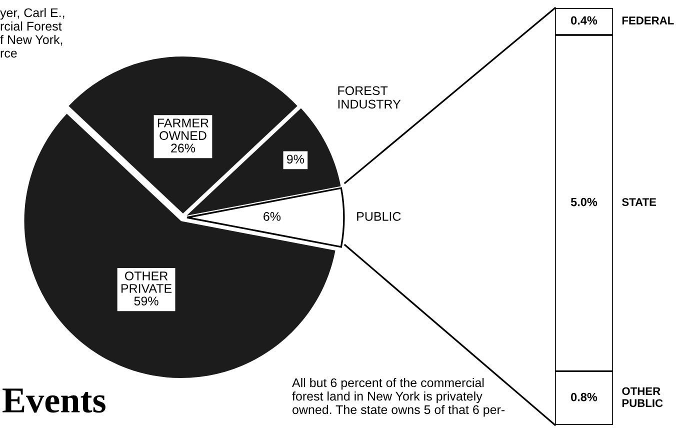 This screenshot has width=685, height=431. I want to click on data-label: 0.8%, so click(584, 397).